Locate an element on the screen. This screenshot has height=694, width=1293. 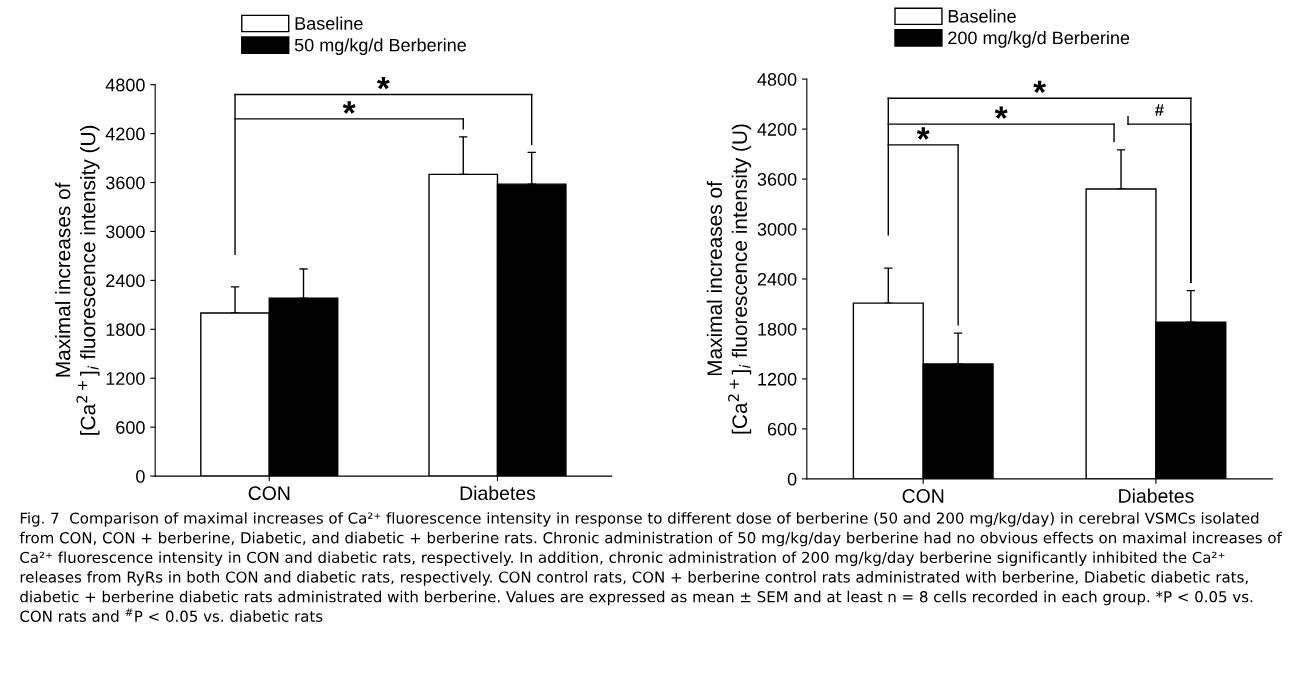
annotation: # is located at coordinates (1159, 110).